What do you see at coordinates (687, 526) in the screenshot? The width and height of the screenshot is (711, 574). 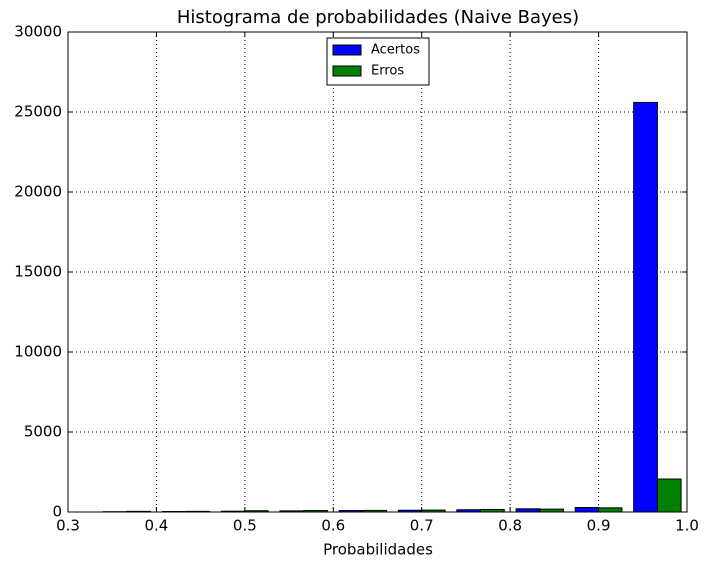 I see `x-tick-label: 1.0` at bounding box center [687, 526].